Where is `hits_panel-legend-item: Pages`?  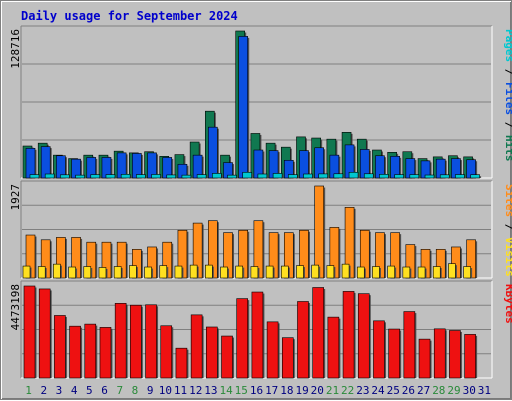
hits_panel-legend-item: Pages is located at coordinates (507, 45).